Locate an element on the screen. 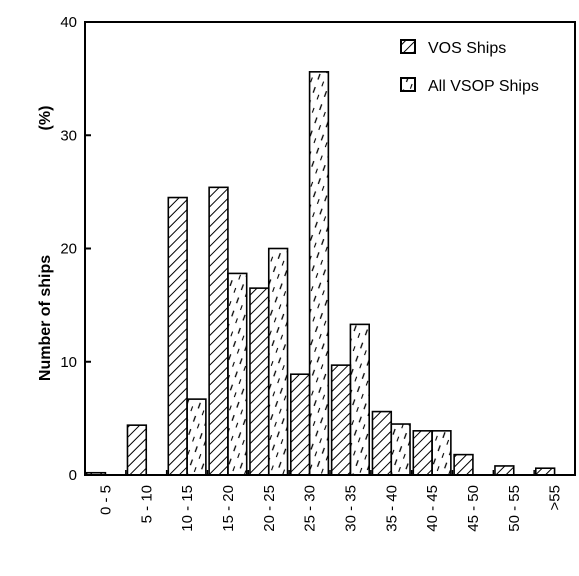 The image size is (579, 576). y-tick-label: 10 is located at coordinates (68, 362).